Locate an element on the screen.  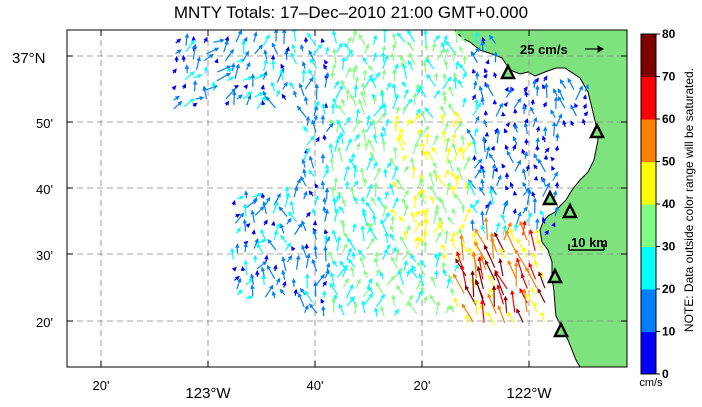
station-marker is located at coordinates (570, 210).